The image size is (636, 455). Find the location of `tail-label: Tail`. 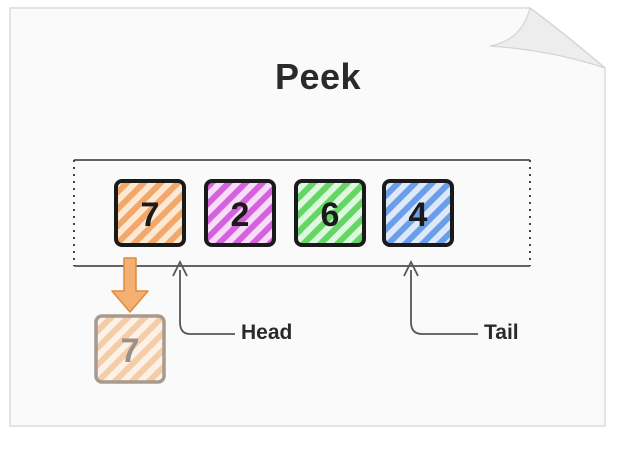

tail-label: Tail is located at coordinates (501, 332).